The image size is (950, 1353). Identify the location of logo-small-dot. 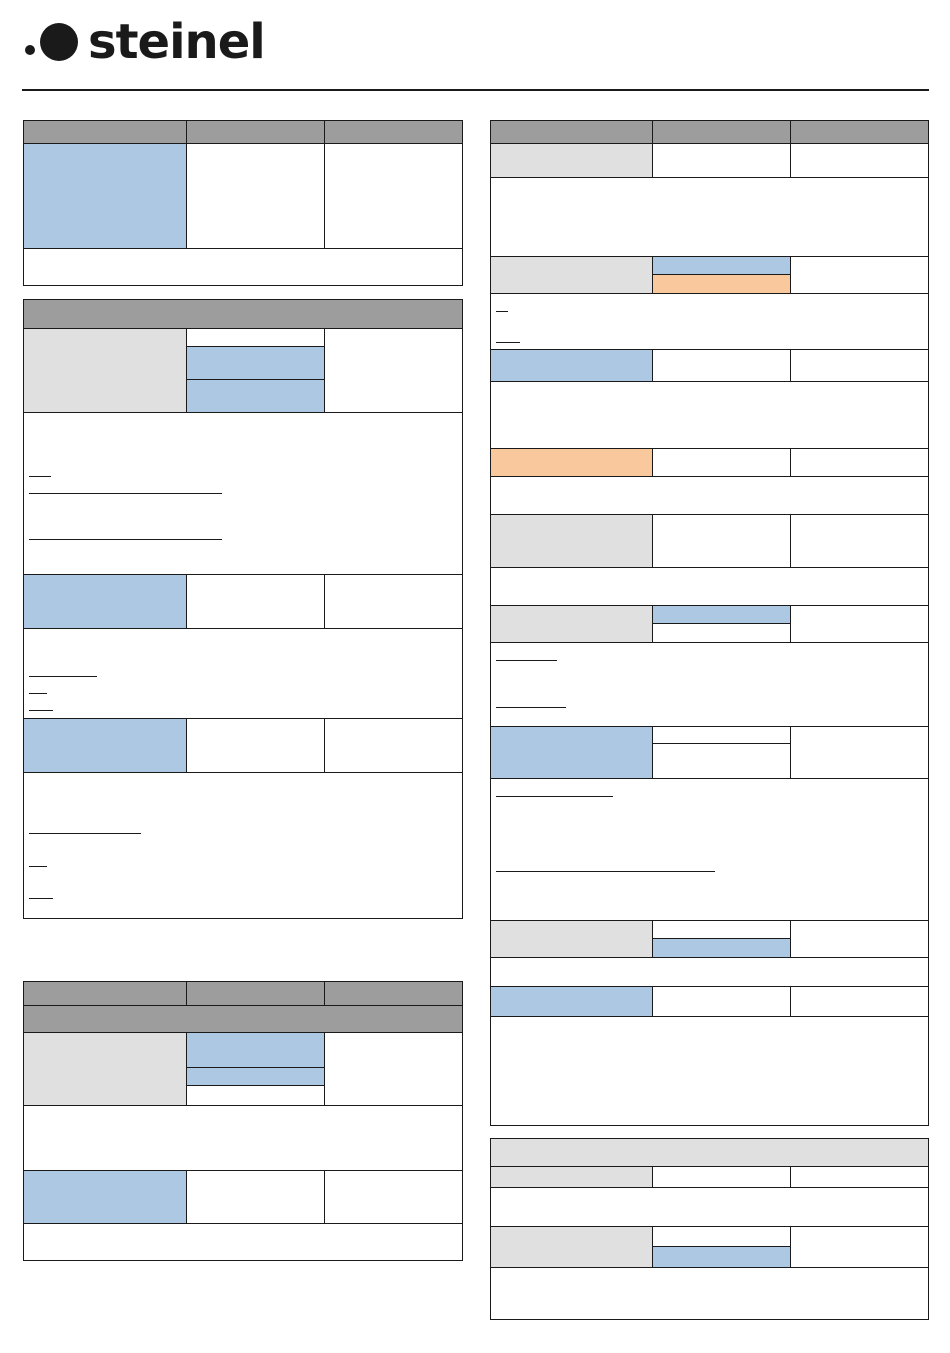
(30, 50).